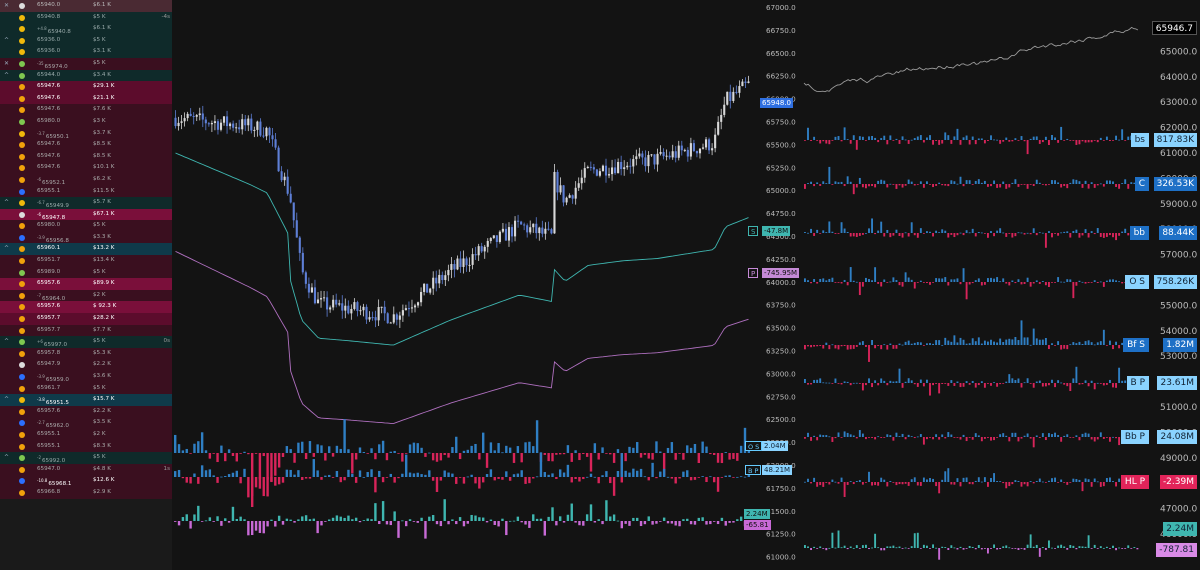  What do you see at coordinates (86, 121) in the screenshot?
I see `tape-row: 65980.0 $3 K` at bounding box center [86, 121].